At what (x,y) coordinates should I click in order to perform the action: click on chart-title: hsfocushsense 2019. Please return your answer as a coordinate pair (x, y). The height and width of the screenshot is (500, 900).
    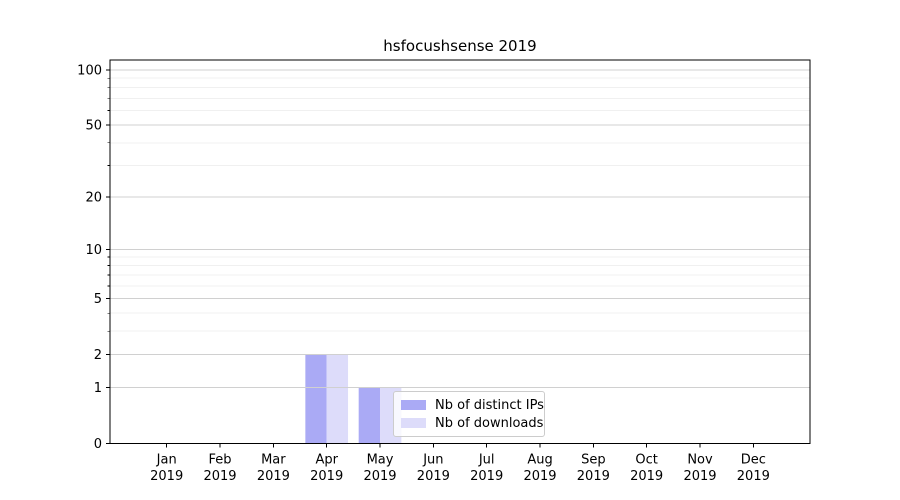
    Looking at the image, I should click on (460, 46).